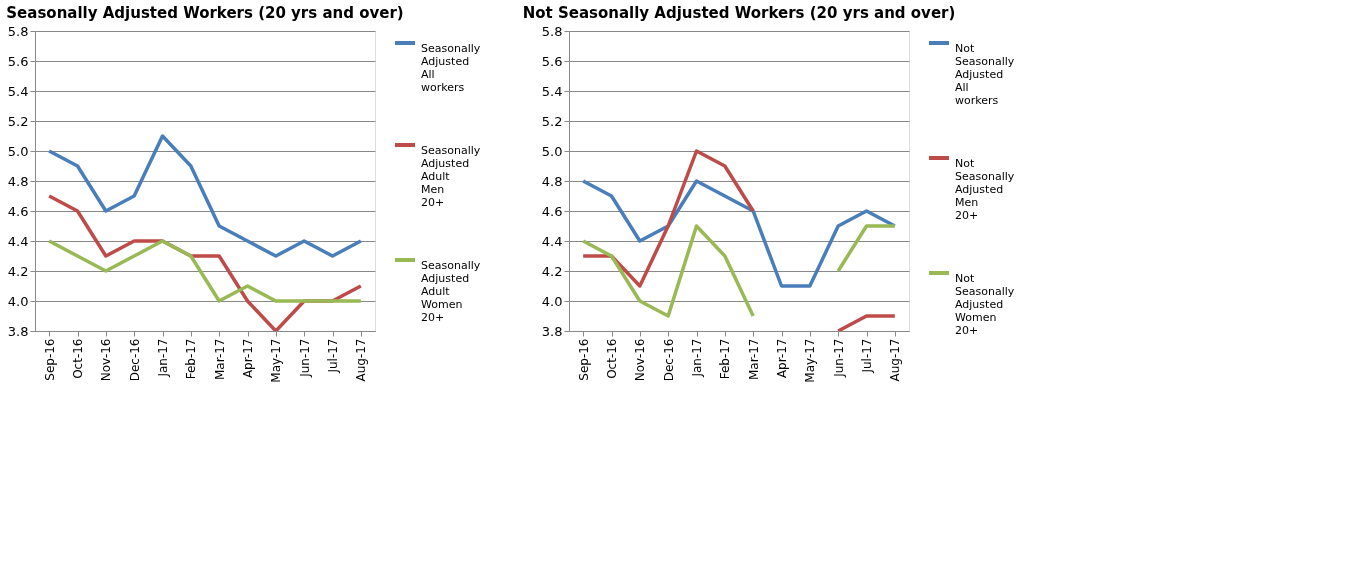 Image resolution: width=1345 pixels, height=565 pixels. Describe the element at coordinates (985, 74) in the screenshot. I see `legend-label: Not Seasonally Adjusted All workers` at that location.